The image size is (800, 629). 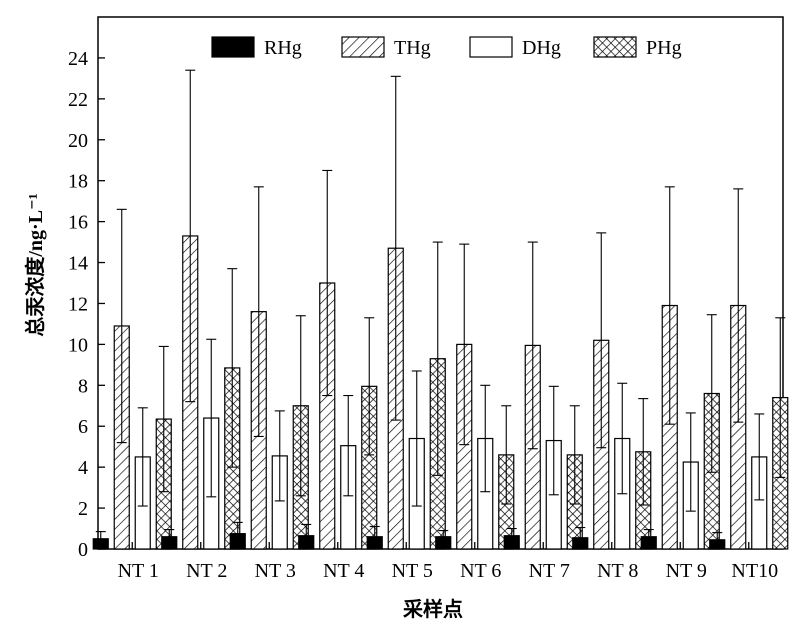 What do you see at coordinates (233, 47) in the screenshot?
I see `legend-swatch-rhg` at bounding box center [233, 47].